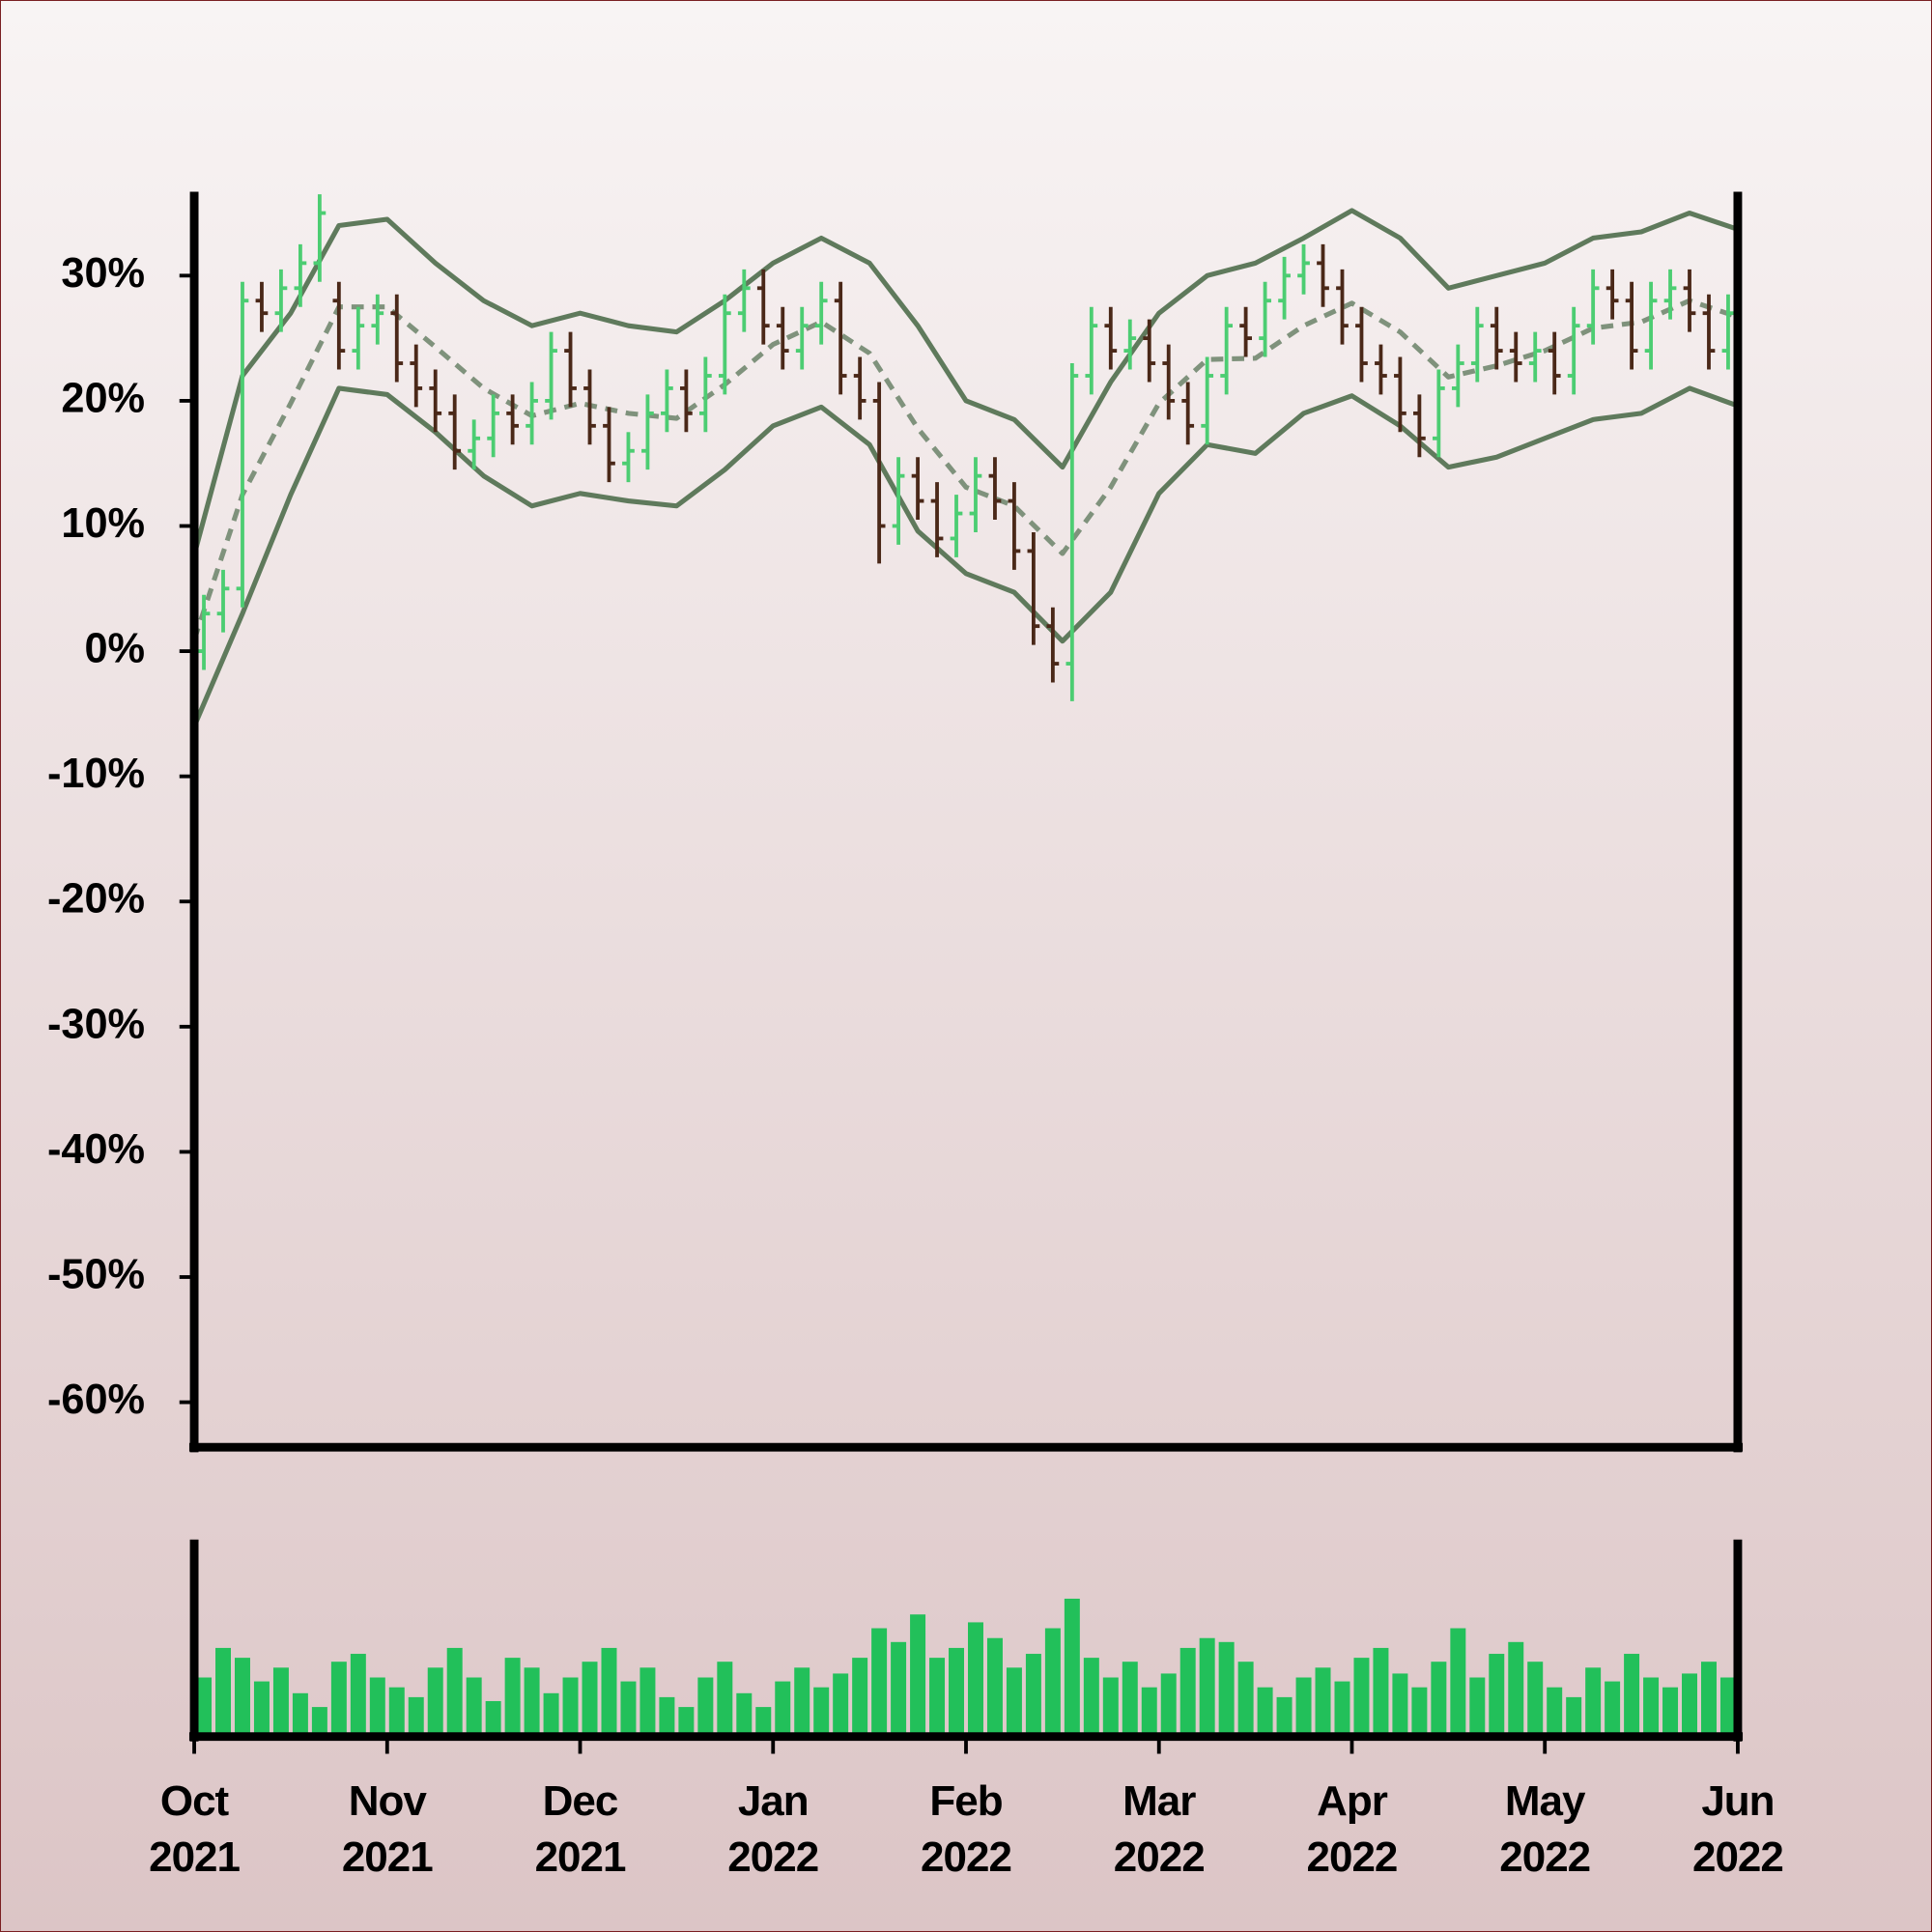  Describe the element at coordinates (1352, 1828) in the screenshot. I see `x-tick-label: Apr 2022` at that location.